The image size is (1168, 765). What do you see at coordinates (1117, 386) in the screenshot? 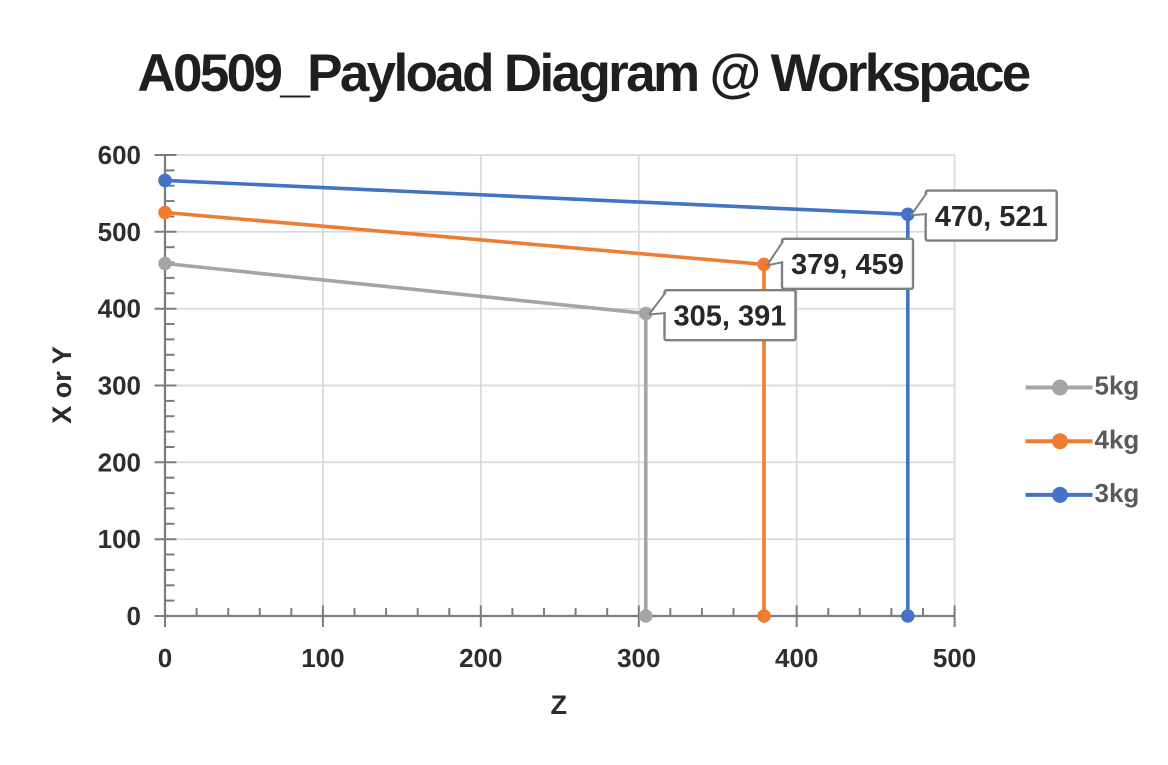
I see `svg-text: 5kg` at bounding box center [1117, 386].